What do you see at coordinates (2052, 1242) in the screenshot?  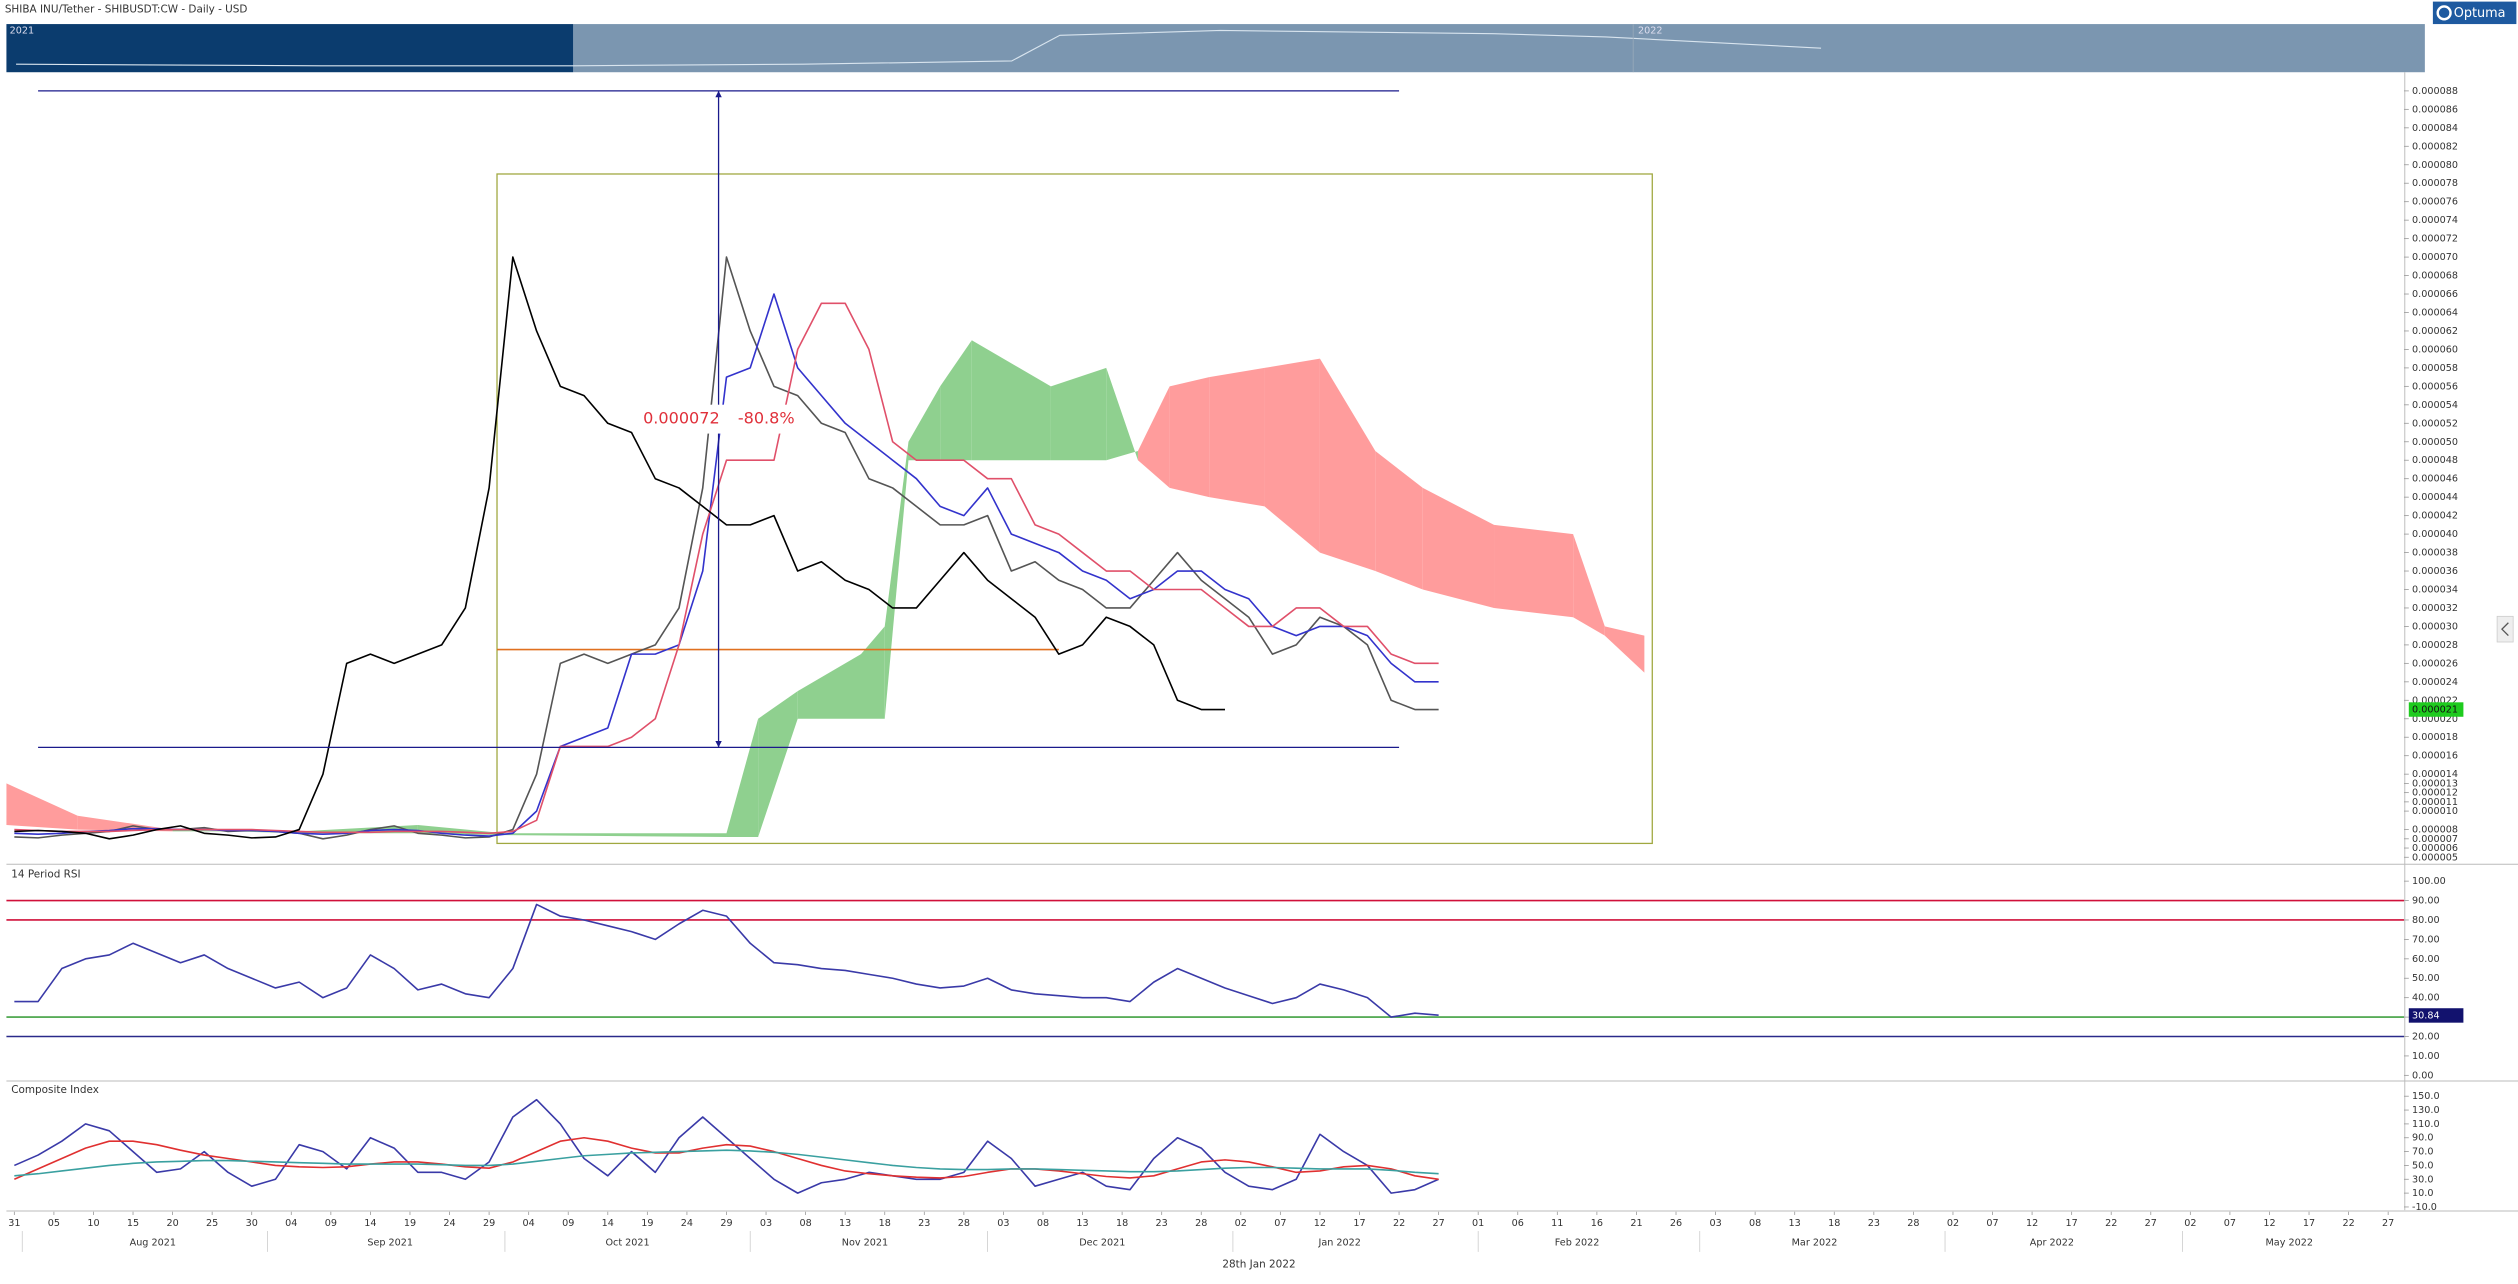 I see `month-label: Apr 2022` at bounding box center [2052, 1242].